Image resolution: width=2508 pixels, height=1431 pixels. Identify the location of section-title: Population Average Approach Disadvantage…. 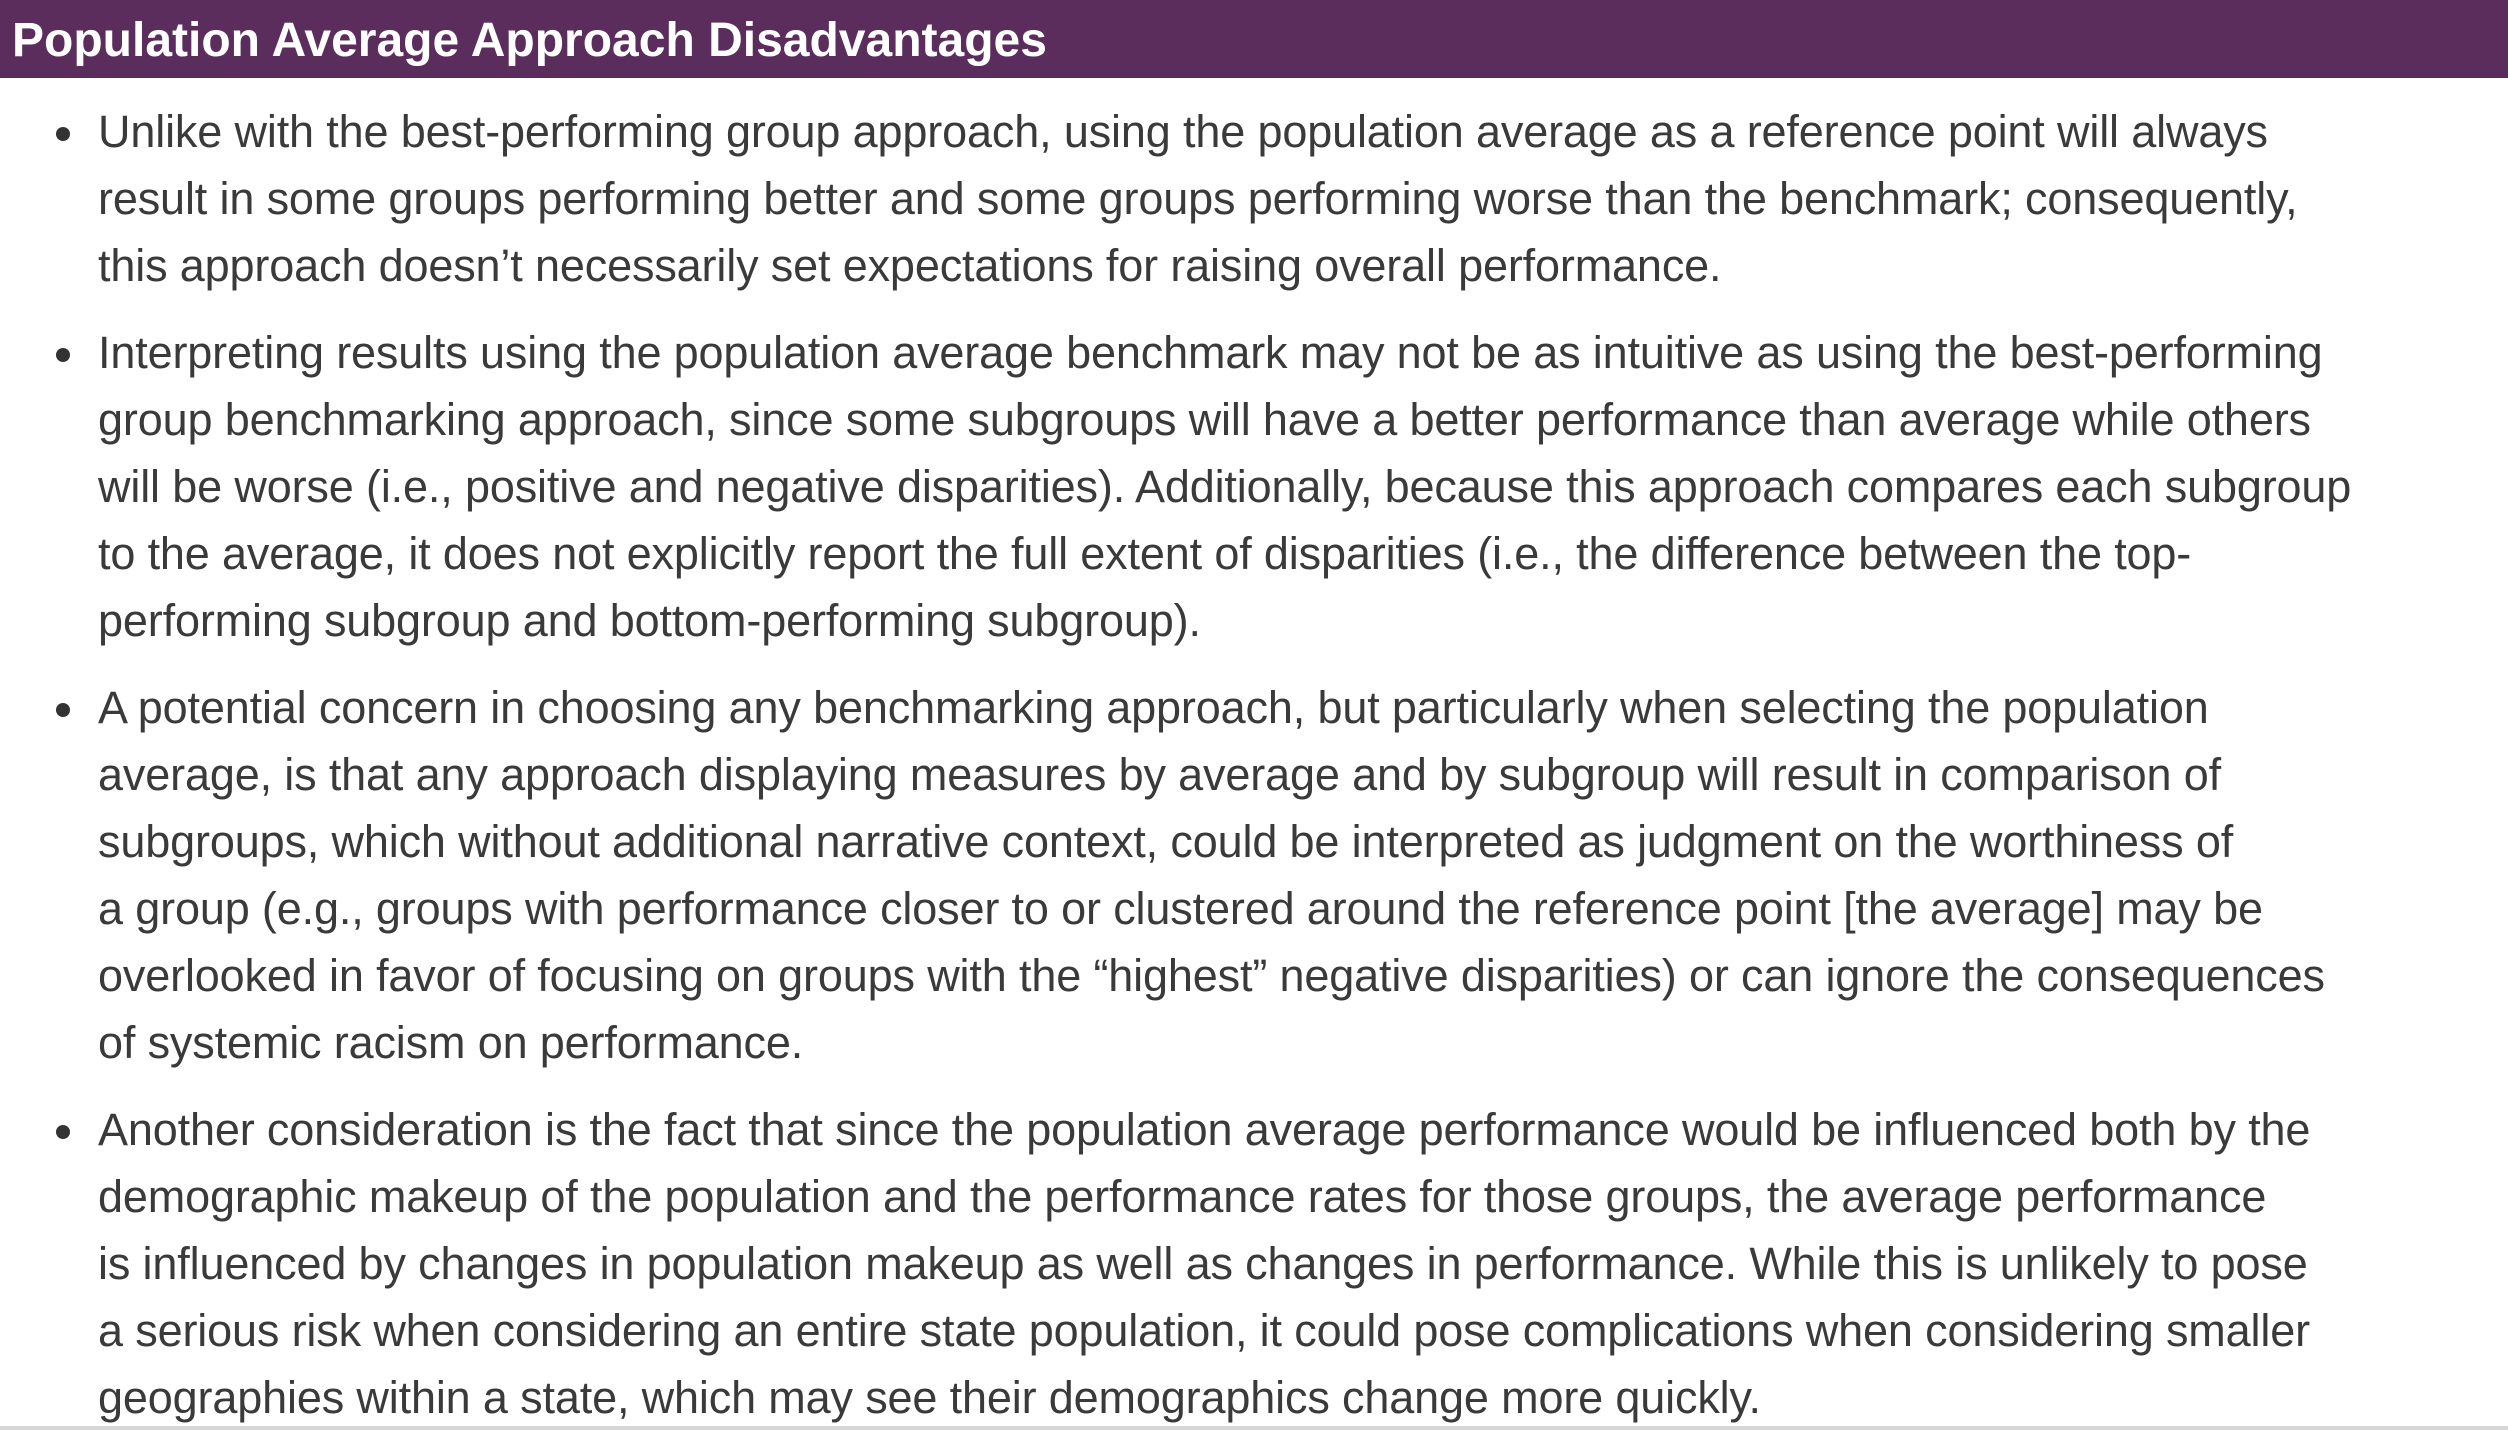
(529, 40).